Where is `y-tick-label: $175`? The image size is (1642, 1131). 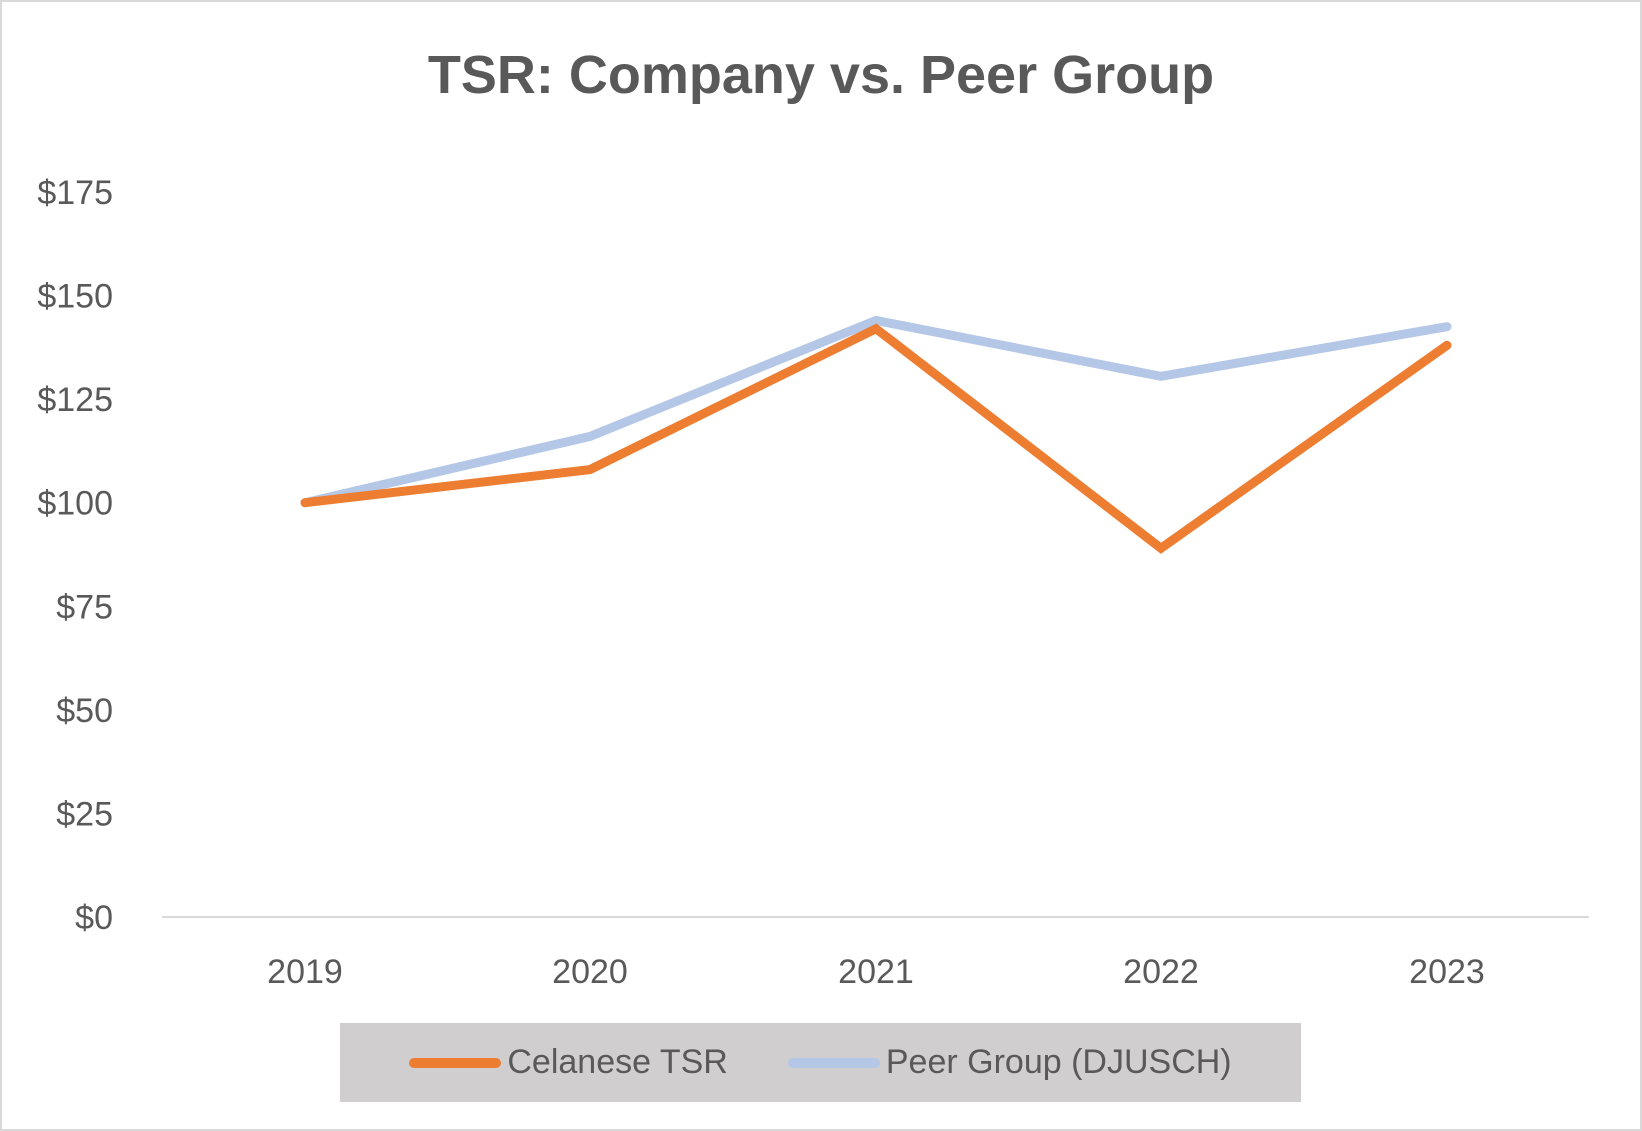
y-tick-label: $175 is located at coordinates (75, 193).